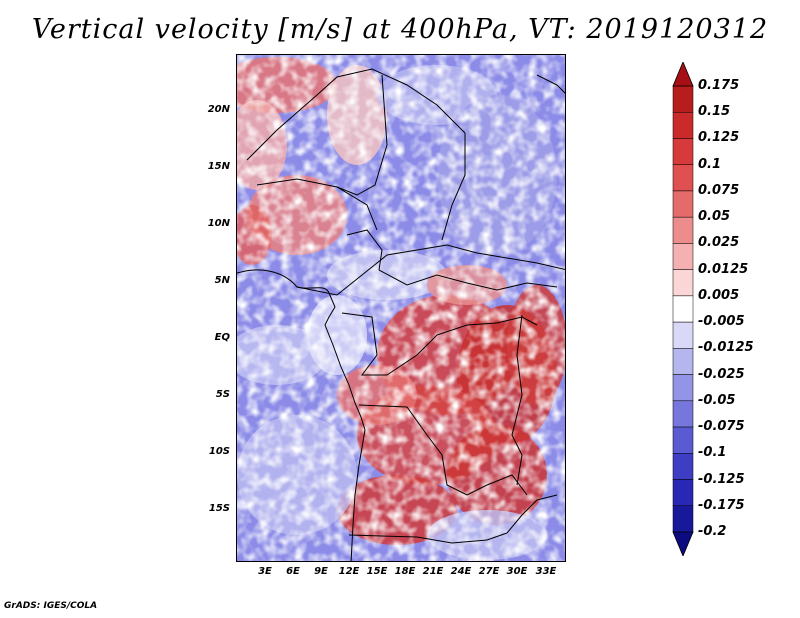 This screenshot has height=618, width=800. Describe the element at coordinates (721, 505) in the screenshot. I see `colorbar-level-label: -0.175` at that location.